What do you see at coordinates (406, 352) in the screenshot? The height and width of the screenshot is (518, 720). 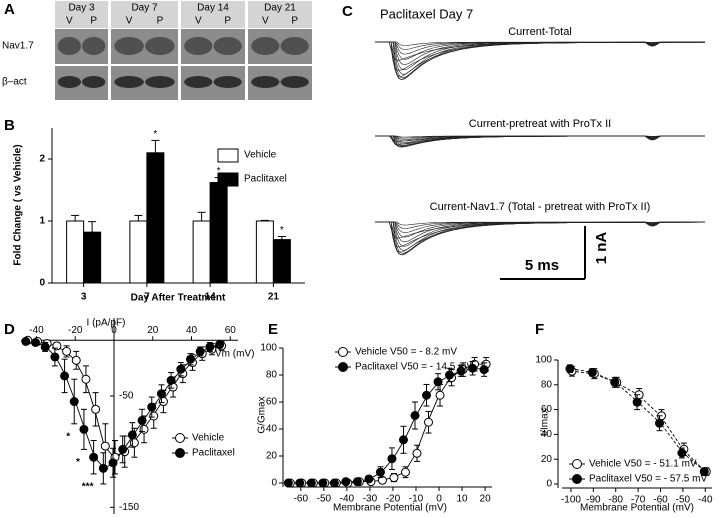 I see `legend-label: Vehicle V50 = - 8.2 mV` at bounding box center [406, 352].